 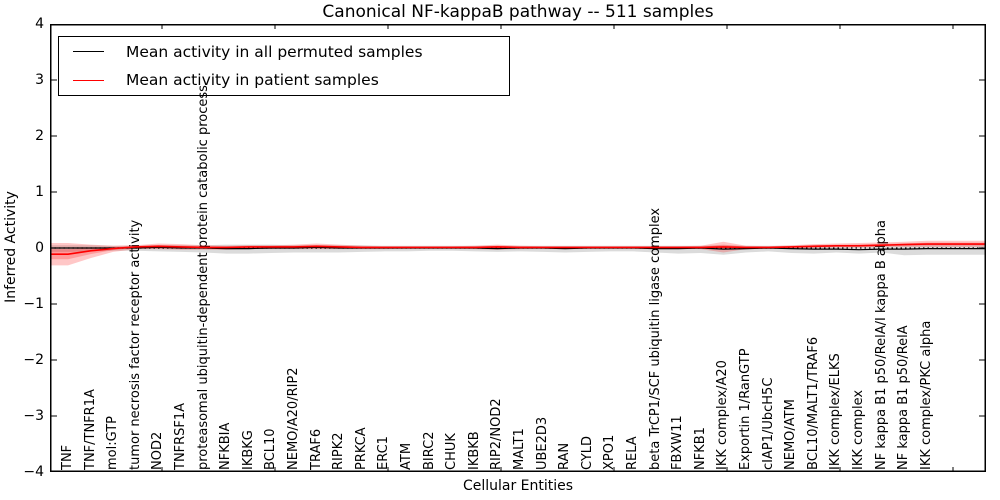 What do you see at coordinates (39, 80) in the screenshot?
I see `y-tick-label: 3` at bounding box center [39, 80].